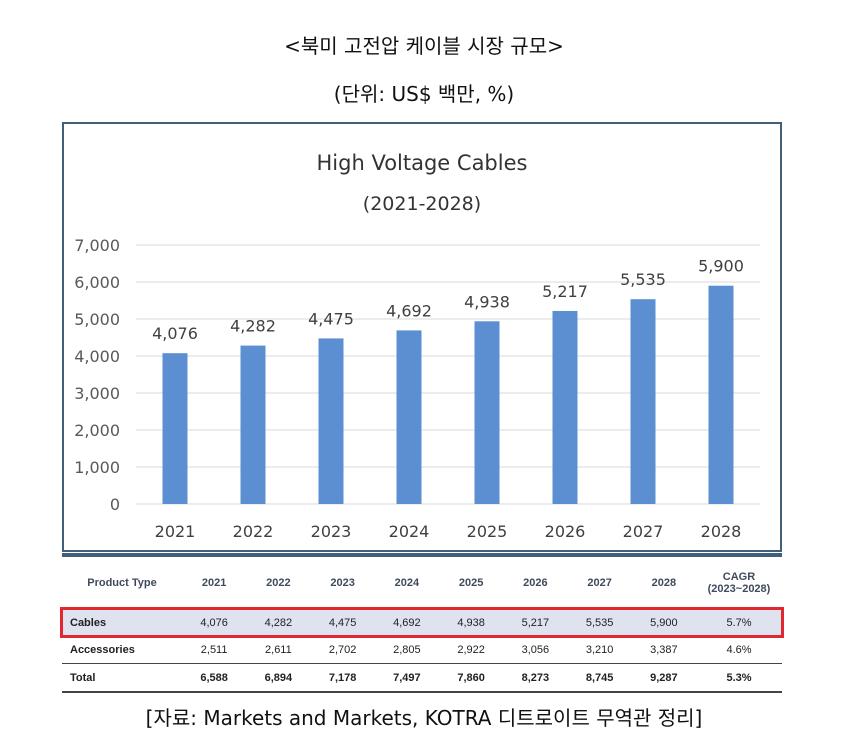 The image size is (848, 756). I want to click on table-cell: 7,178, so click(342, 678).